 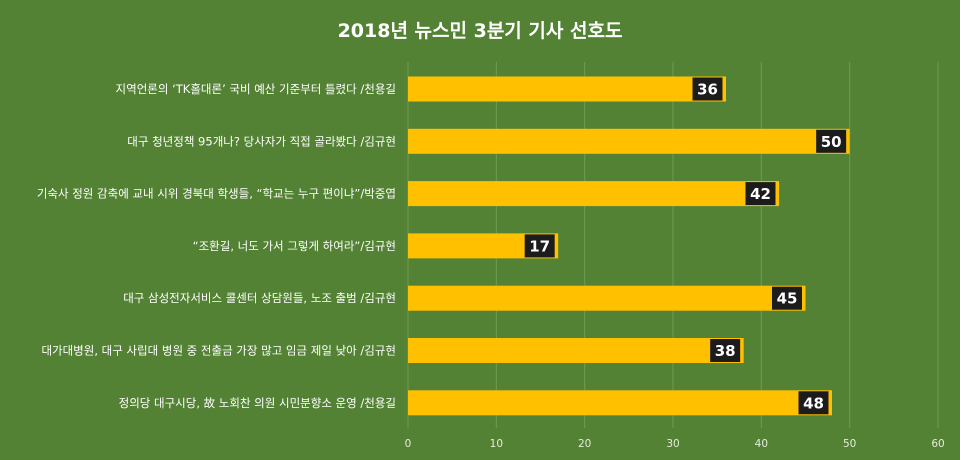 What do you see at coordinates (259, 298) in the screenshot?
I see `category-label: 대구 삼성전자서비스 콜센터 상담원들, 노조 출범 /김규현` at bounding box center [259, 298].